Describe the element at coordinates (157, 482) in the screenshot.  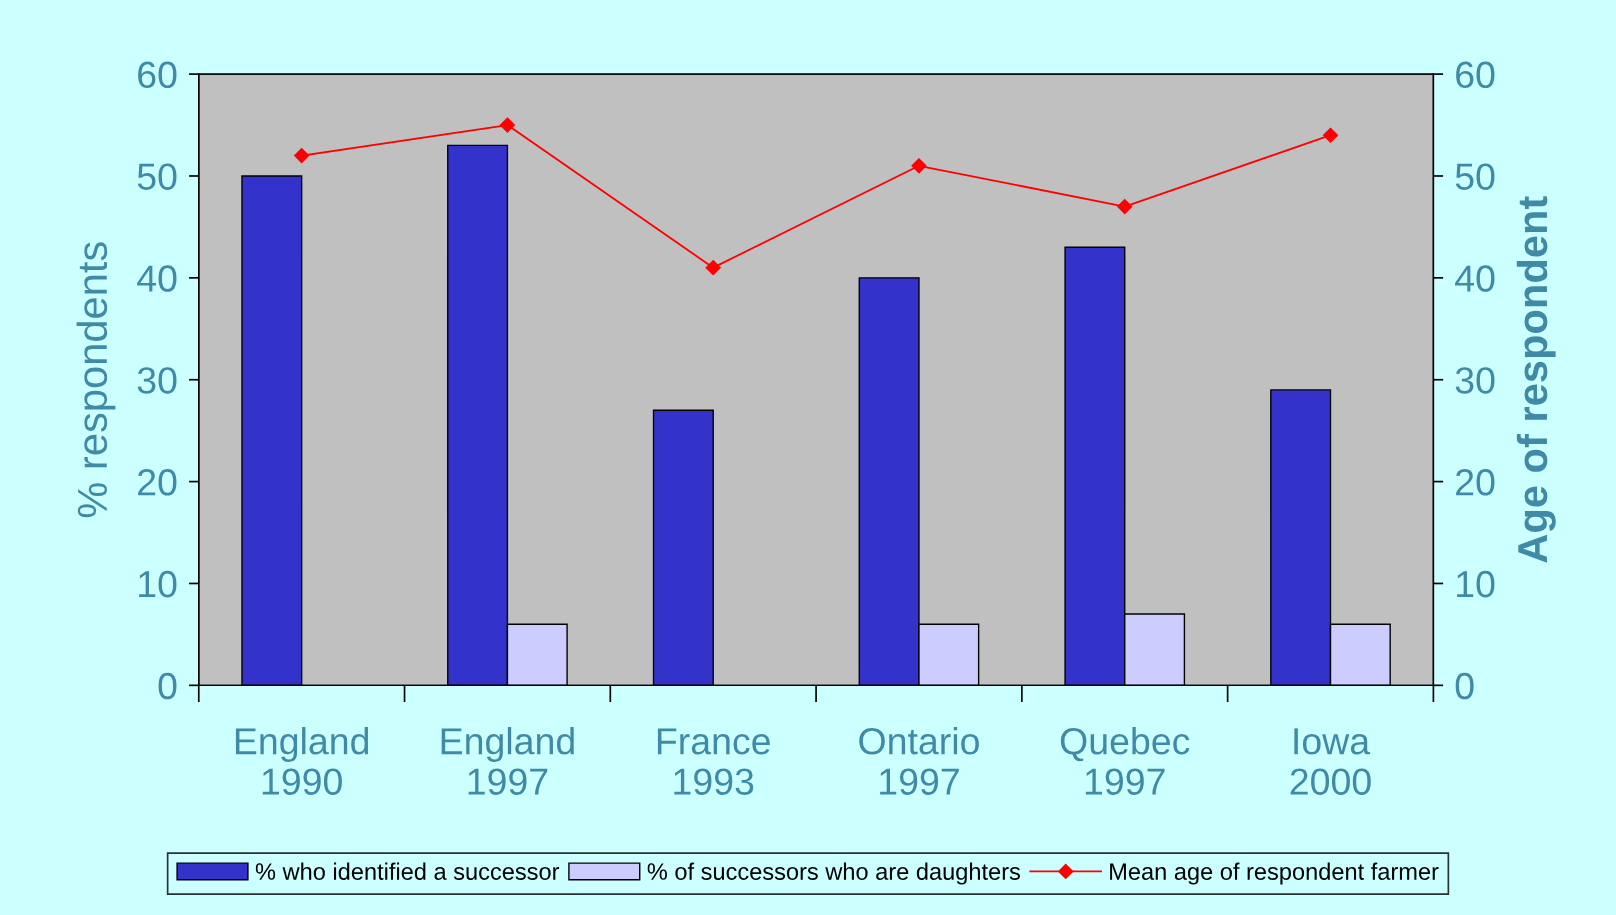
I see `y-tick-label: 20` at that location.